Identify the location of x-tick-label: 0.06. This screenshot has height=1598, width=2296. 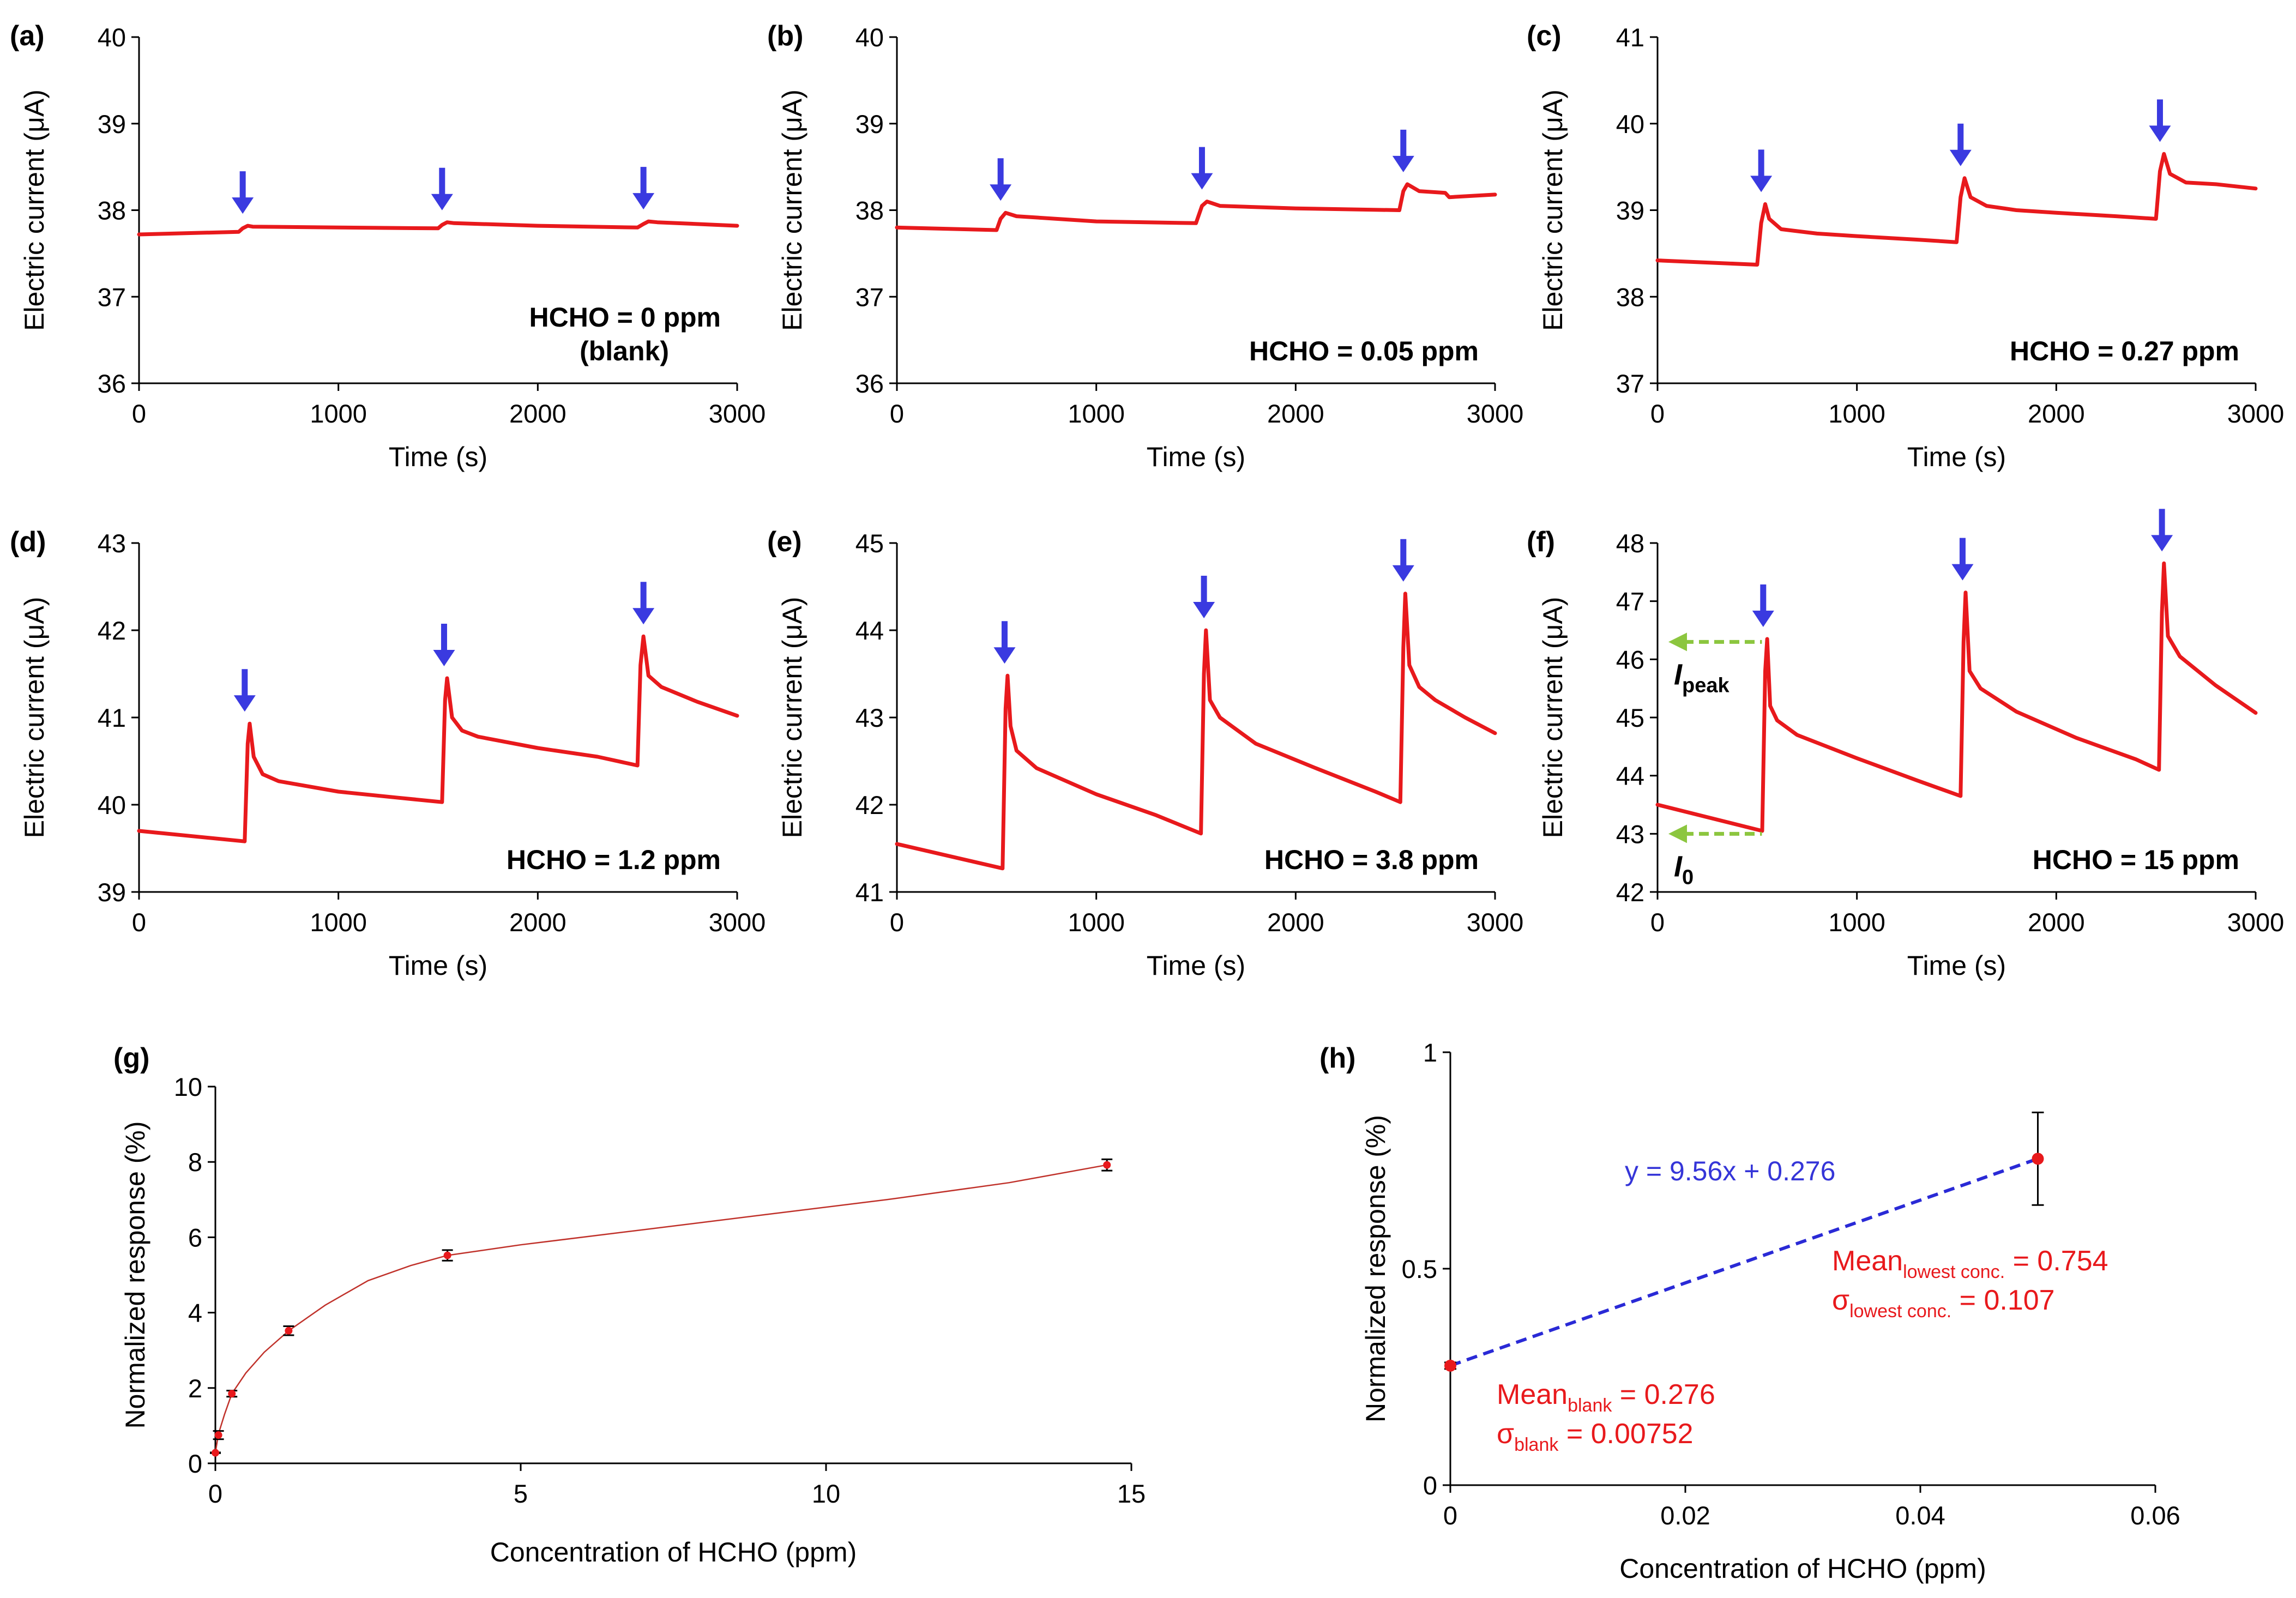
(2155, 1515).